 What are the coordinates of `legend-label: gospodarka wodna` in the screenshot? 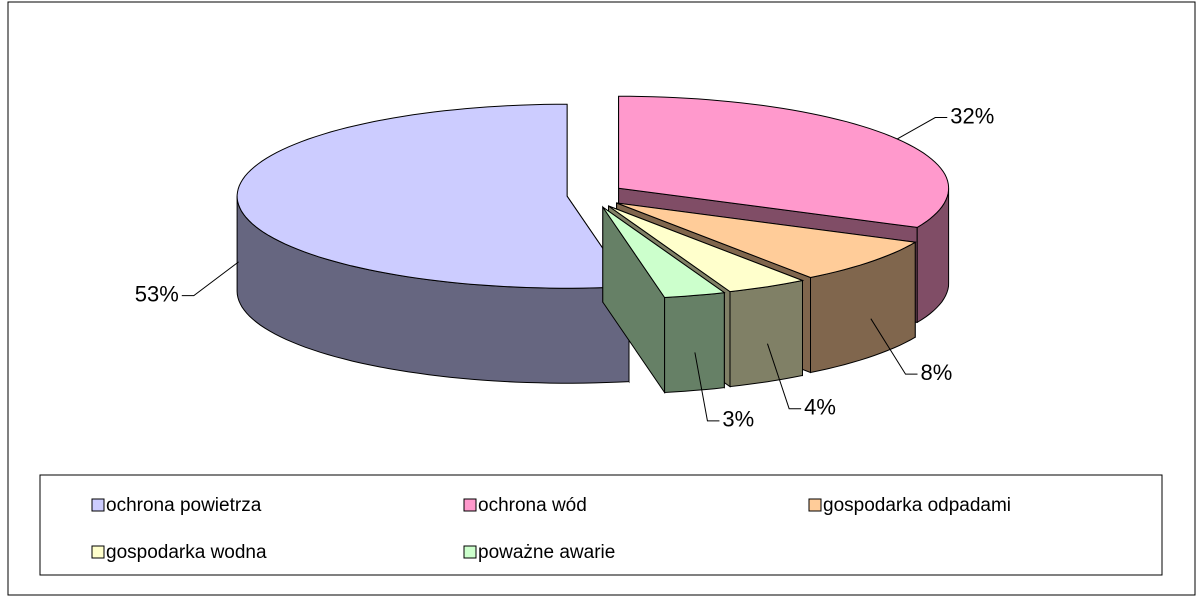 It's located at (186, 552).